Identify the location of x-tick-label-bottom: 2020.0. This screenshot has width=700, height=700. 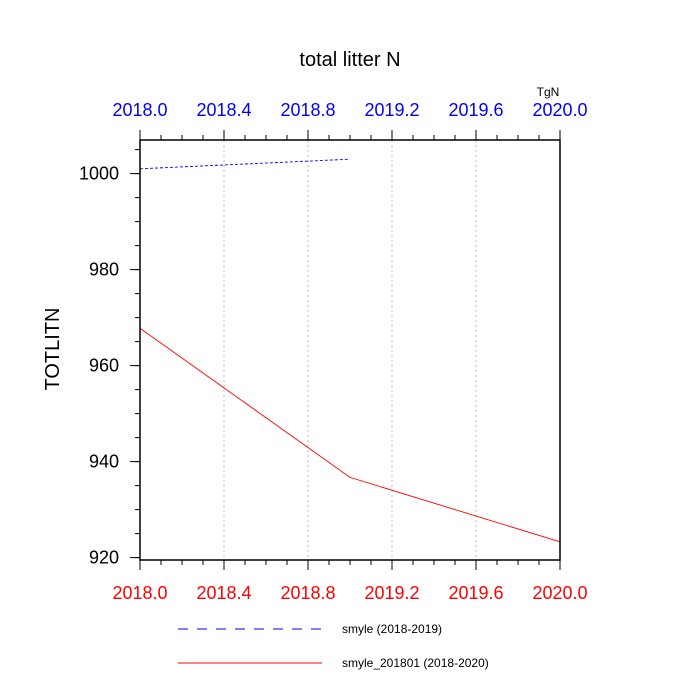
(559, 593).